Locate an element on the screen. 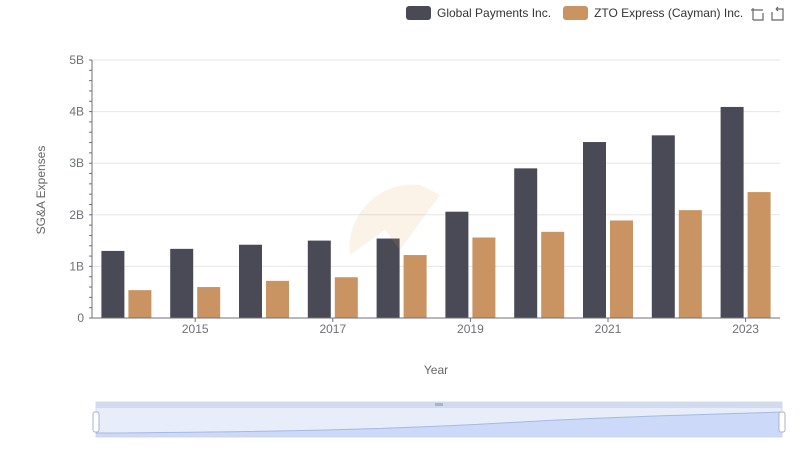 The height and width of the screenshot is (461, 800). bar-global-payments-2023 is located at coordinates (732, 212).